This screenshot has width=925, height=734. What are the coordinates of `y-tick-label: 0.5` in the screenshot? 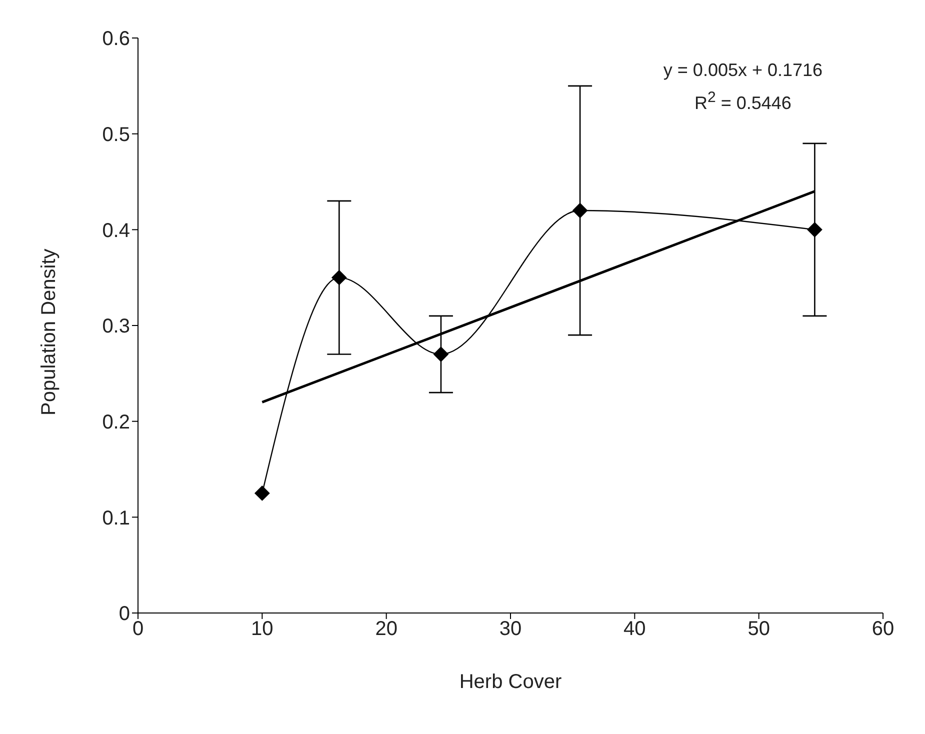 It's located at (116, 135).